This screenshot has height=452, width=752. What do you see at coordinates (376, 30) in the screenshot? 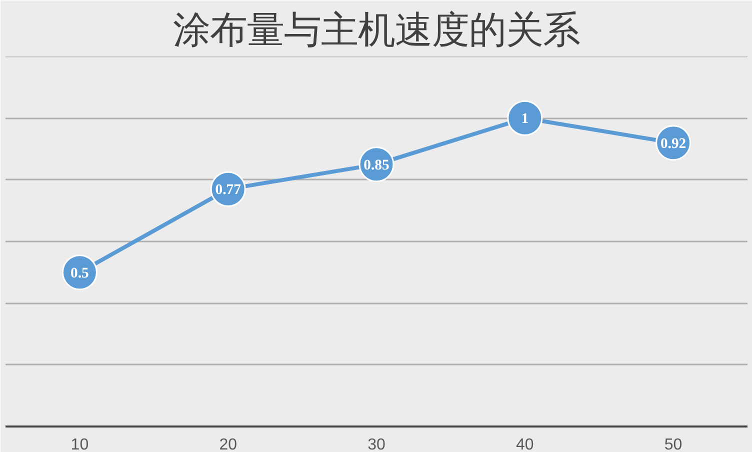
I see `chart-title: 涂布量与主机速度的关系` at bounding box center [376, 30].